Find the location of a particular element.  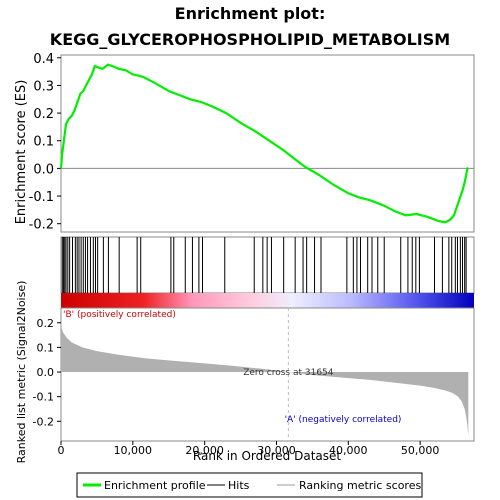

metric-y-axis-label: Ranked list metric (Signal2Noise) is located at coordinates (21, 372).